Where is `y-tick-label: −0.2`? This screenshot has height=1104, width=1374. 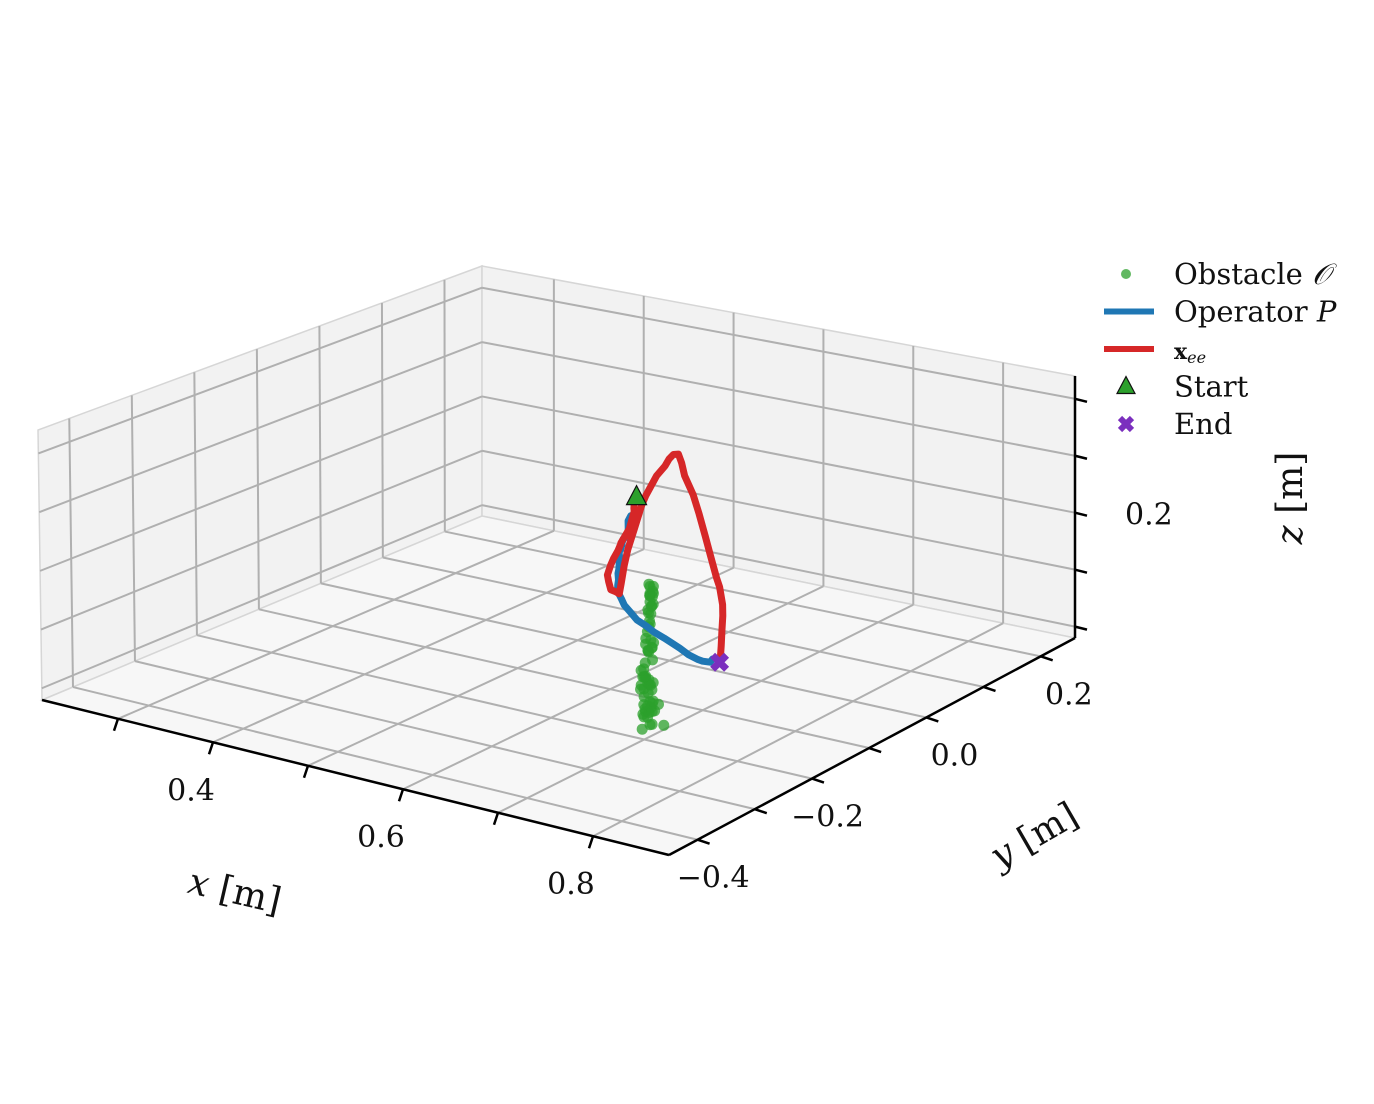
y-tick-label: −0.2 is located at coordinates (827, 817).